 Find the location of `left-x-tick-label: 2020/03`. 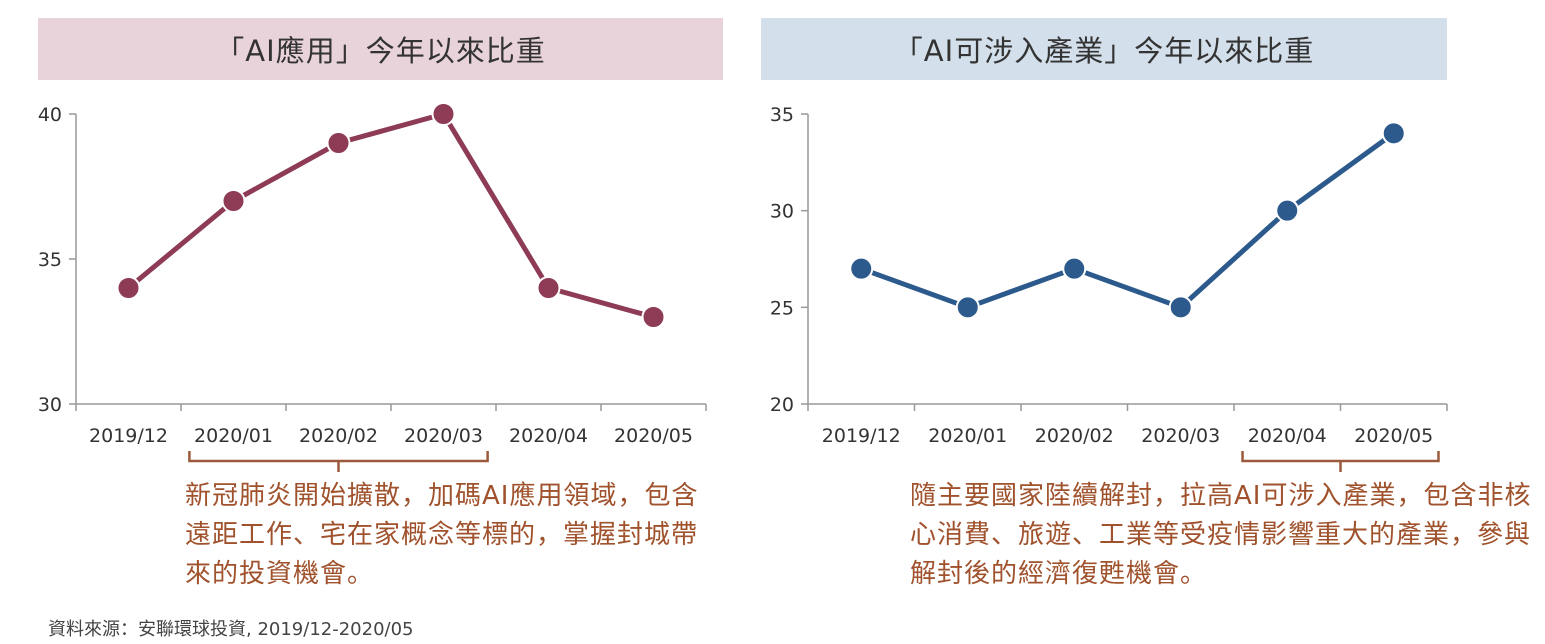

left-x-tick-label: 2020/03 is located at coordinates (443, 436).